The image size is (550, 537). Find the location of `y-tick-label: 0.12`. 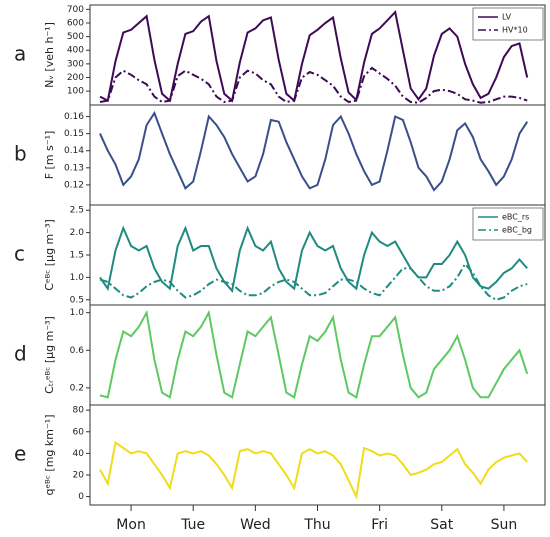

y-tick-label: 0.12 is located at coordinates (74, 185).